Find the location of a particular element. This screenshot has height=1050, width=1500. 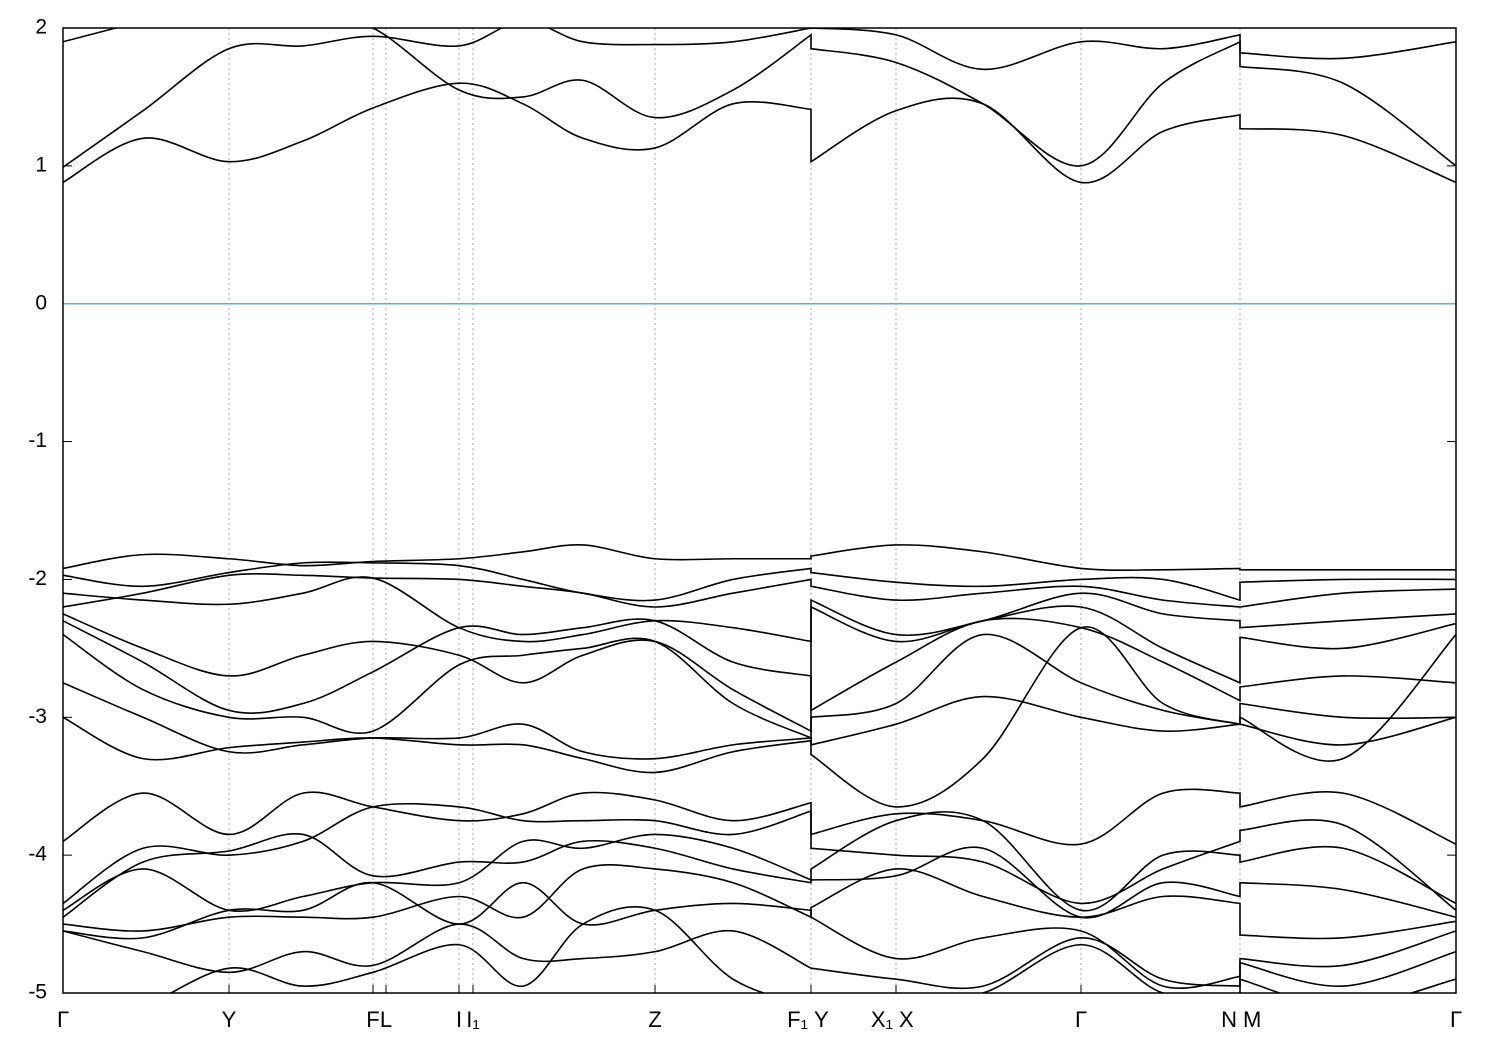

x-tick-label: I₁ is located at coordinates (473, 1019).